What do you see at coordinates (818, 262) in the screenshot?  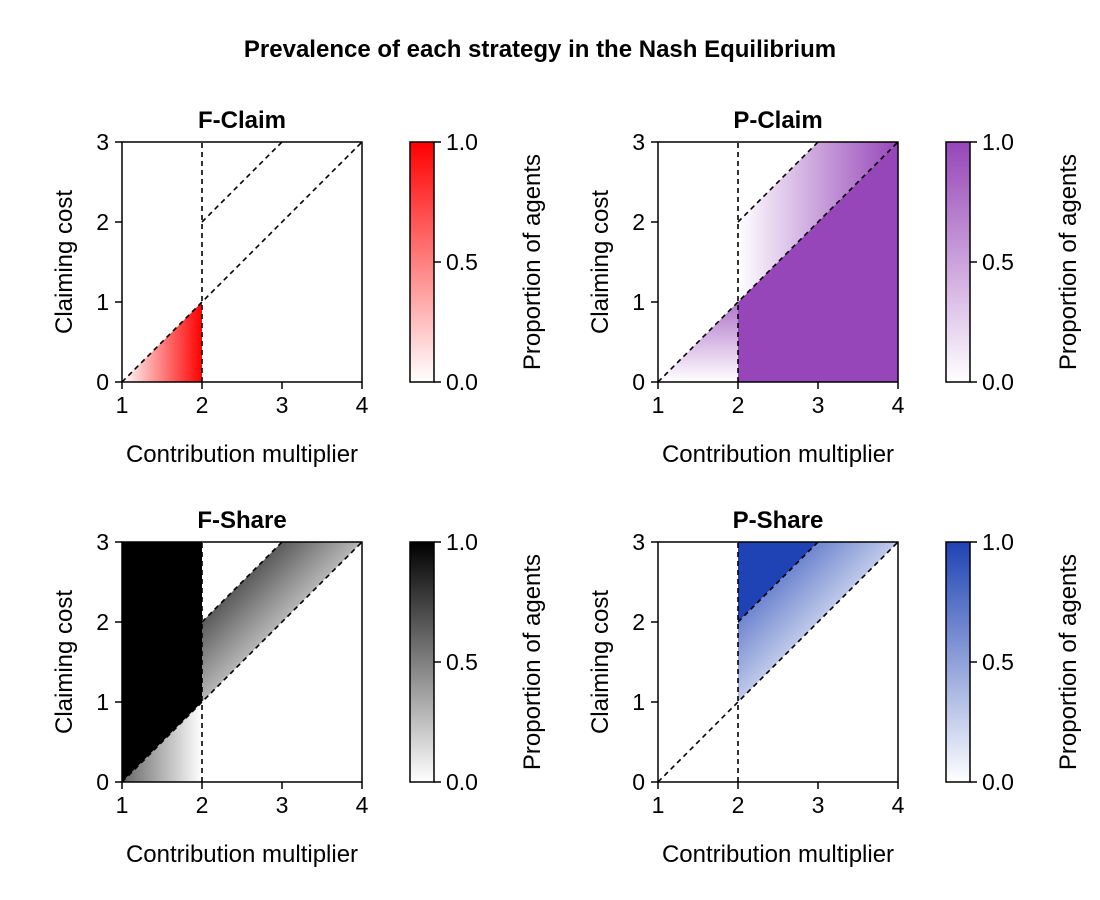 I see `heat-region` at bounding box center [818, 262].